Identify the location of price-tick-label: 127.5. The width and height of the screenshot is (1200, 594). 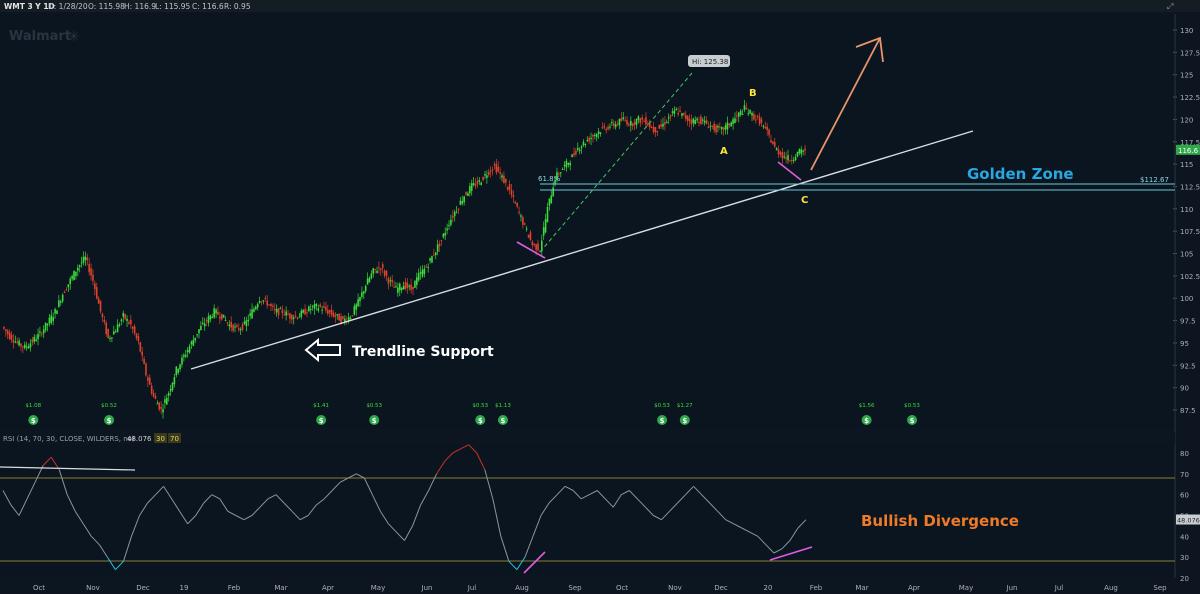
(1190, 53).